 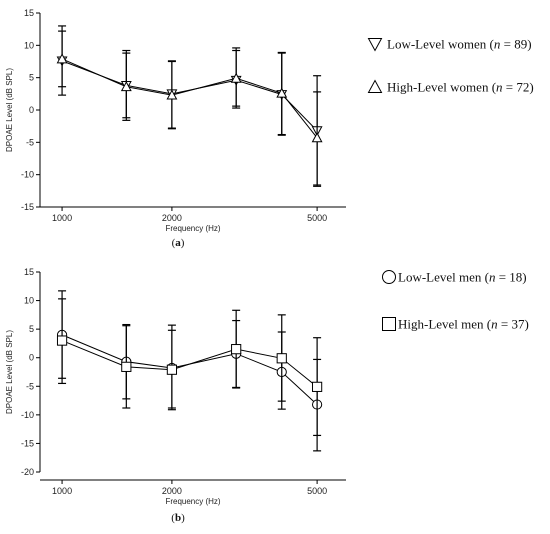 I want to click on legend-label-part: = 72), so click(x=518, y=87).